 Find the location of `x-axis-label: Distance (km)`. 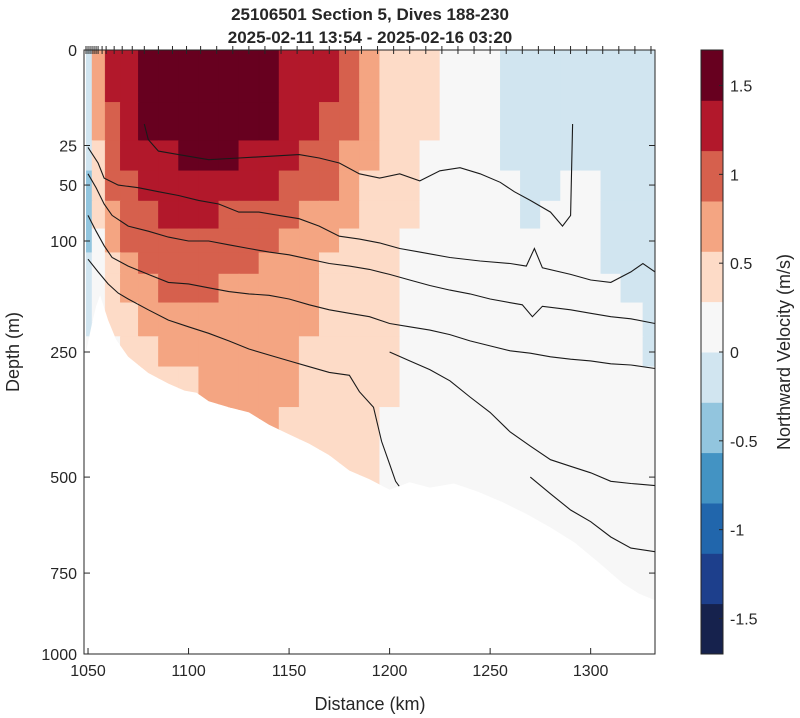

x-axis-label: Distance (km) is located at coordinates (369, 704).